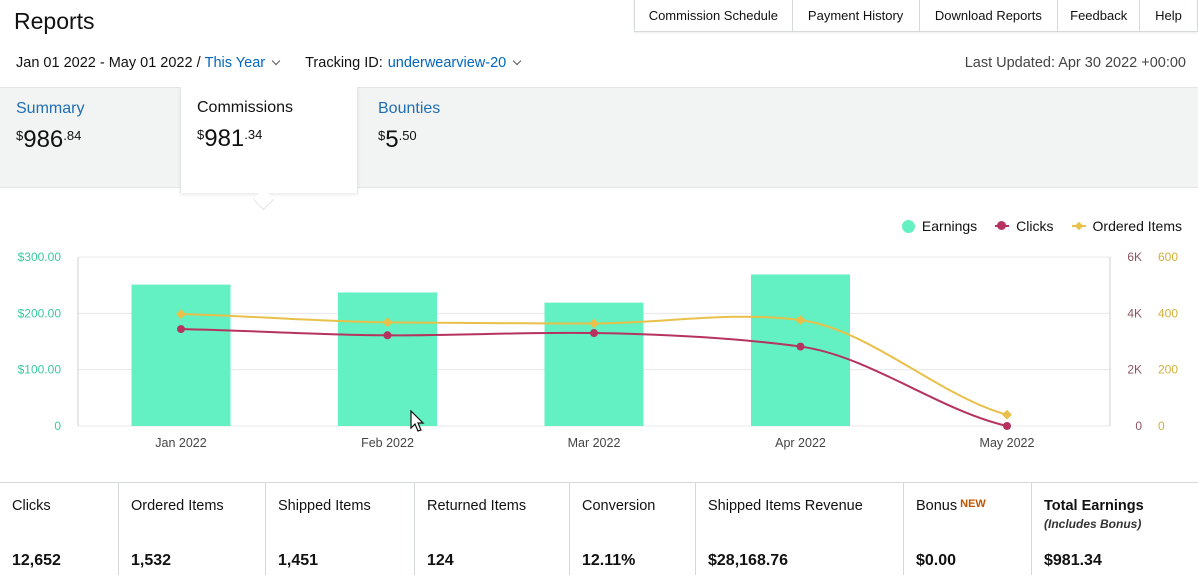 The width and height of the screenshot is (1198, 575). I want to click on clicks-axis-tick-label: 2K, so click(1134, 370).